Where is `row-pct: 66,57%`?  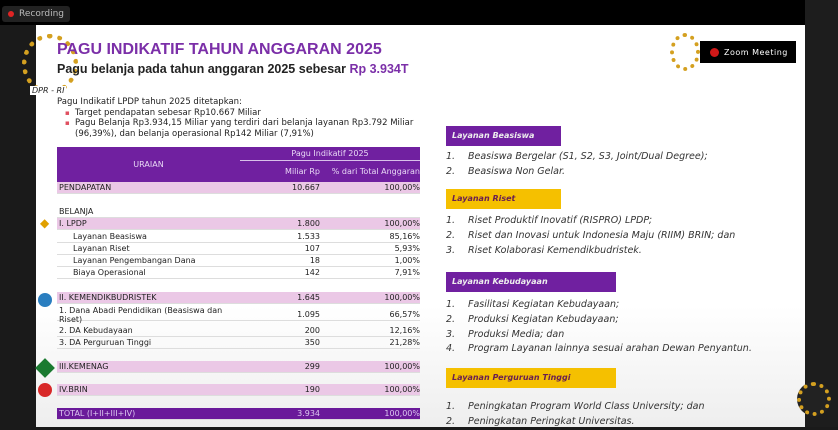
row-pct: 66,57% is located at coordinates (404, 314).